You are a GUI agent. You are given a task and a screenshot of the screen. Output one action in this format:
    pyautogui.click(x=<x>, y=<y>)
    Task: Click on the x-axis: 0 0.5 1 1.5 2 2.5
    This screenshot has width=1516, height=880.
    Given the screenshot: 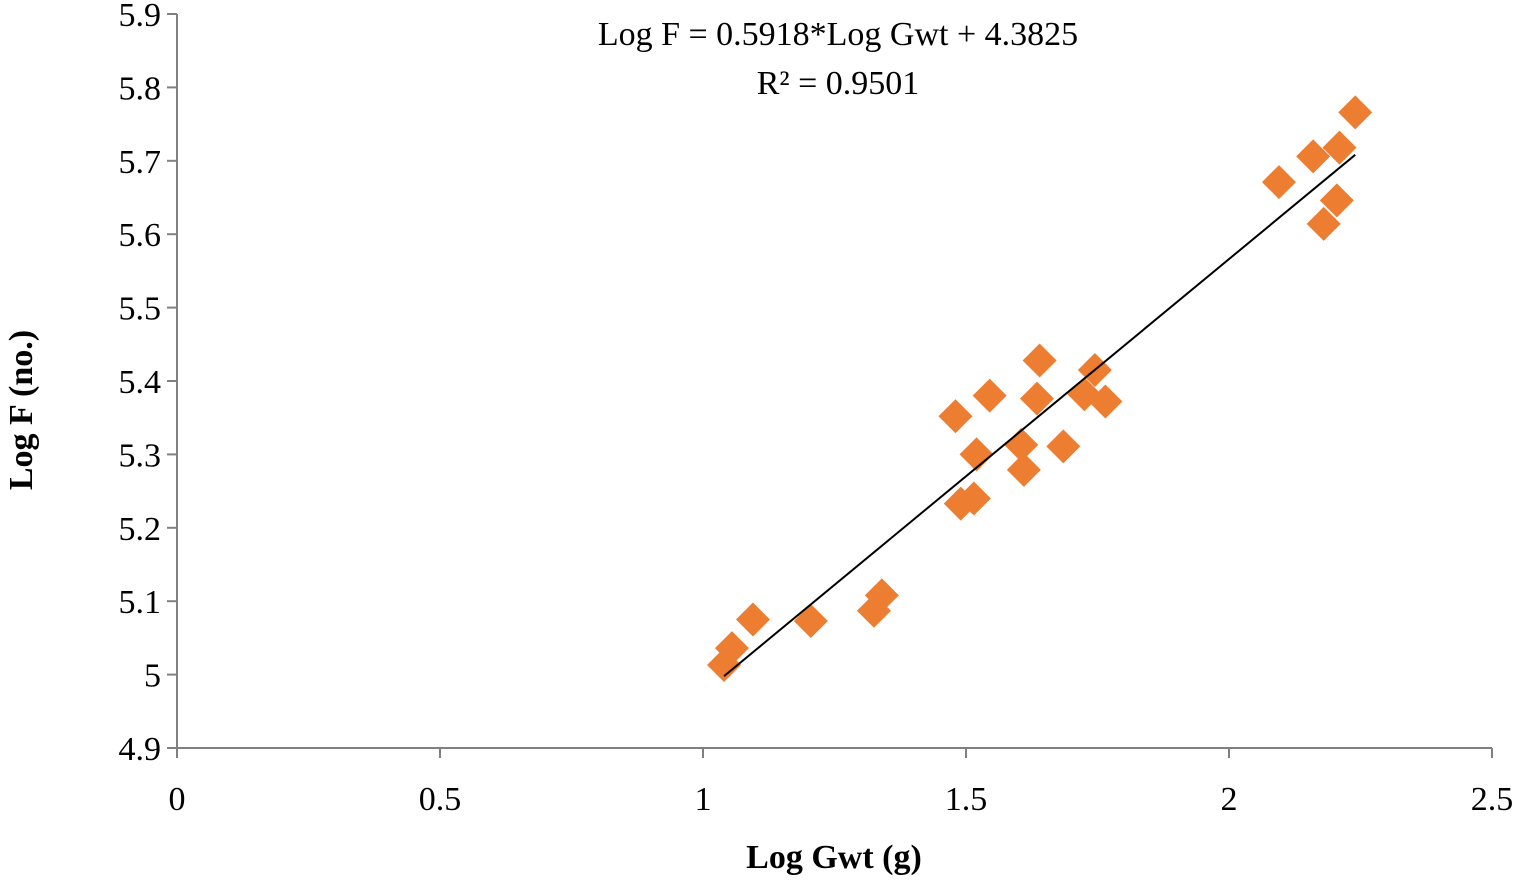 What is the action you would take?
    pyautogui.click(x=841, y=782)
    